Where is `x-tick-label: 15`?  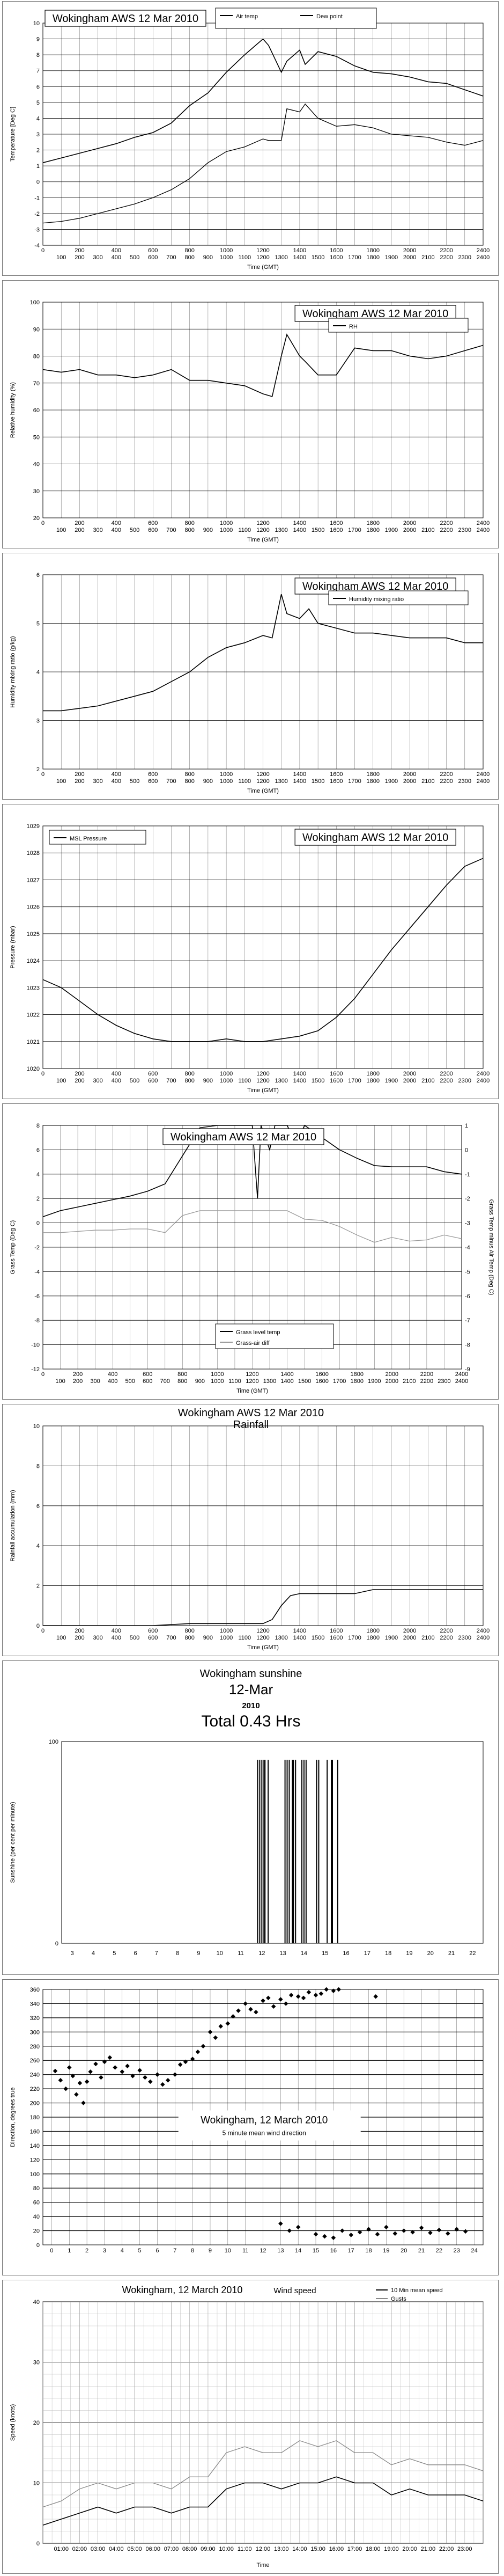 x-tick-label: 15 is located at coordinates (325, 1953).